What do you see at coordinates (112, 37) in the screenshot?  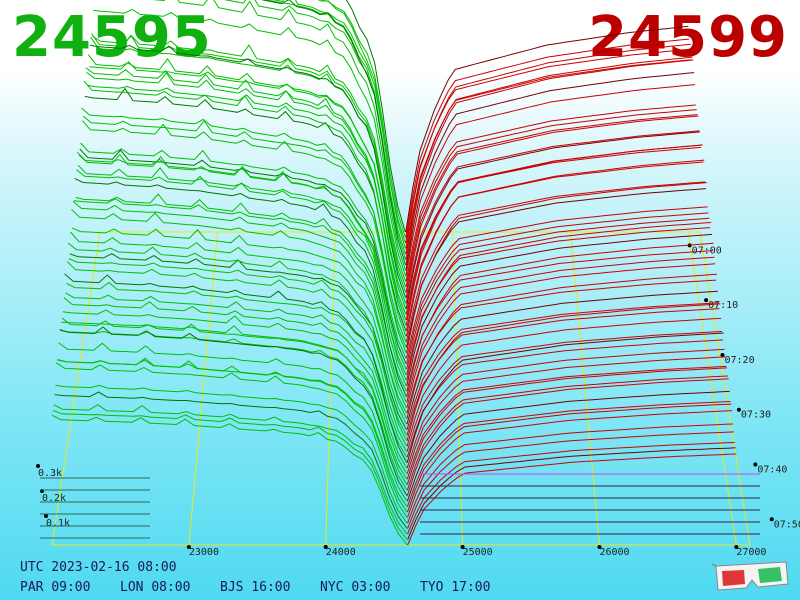 I see `bid-price: 24595` at bounding box center [112, 37].